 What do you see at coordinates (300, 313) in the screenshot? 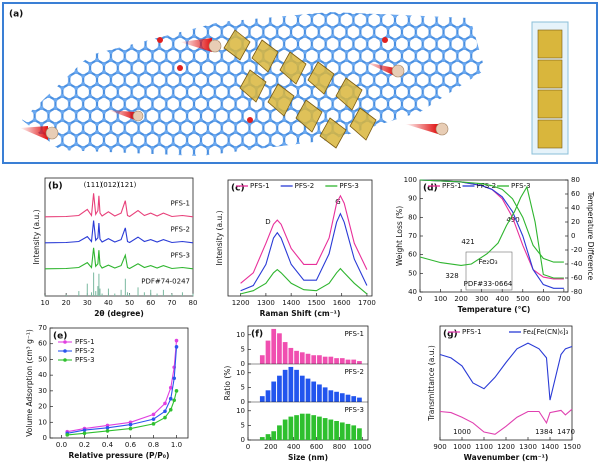
I see `x-axis-title: Raman Shift (cm⁻¹)` at bounding box center [300, 313].